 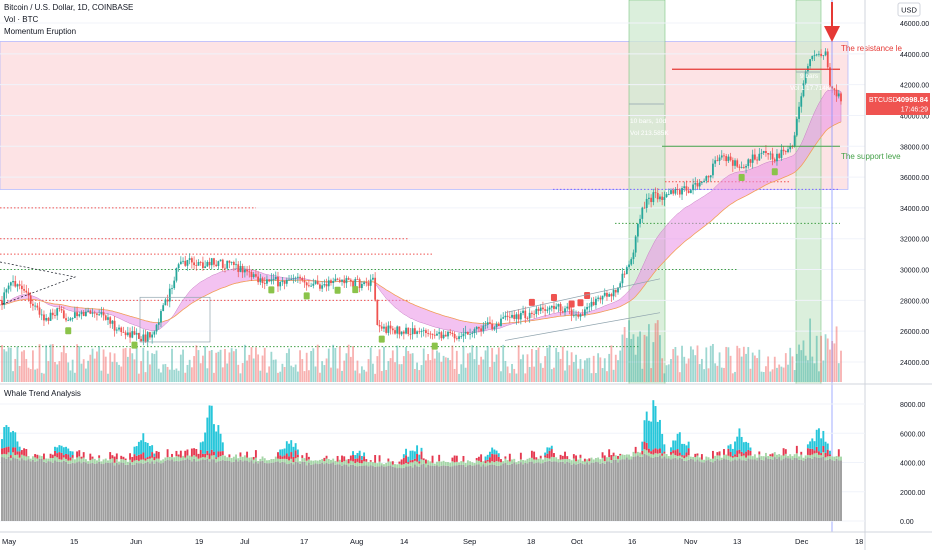 What do you see at coordinates (909, 9) in the screenshot?
I see `currency-badge` at bounding box center [909, 9].